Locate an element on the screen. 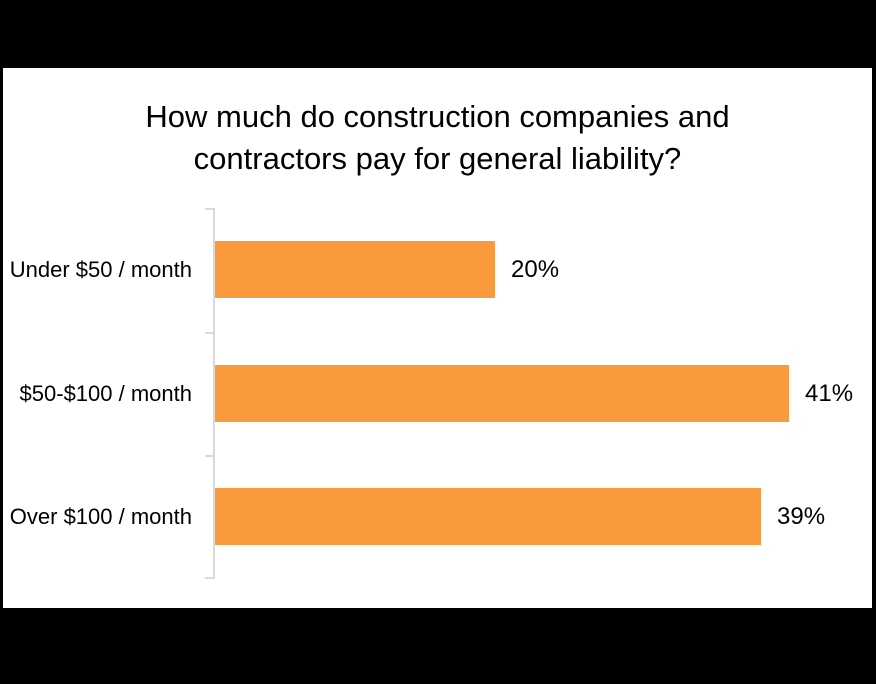  value-label: 20% is located at coordinates (535, 269).